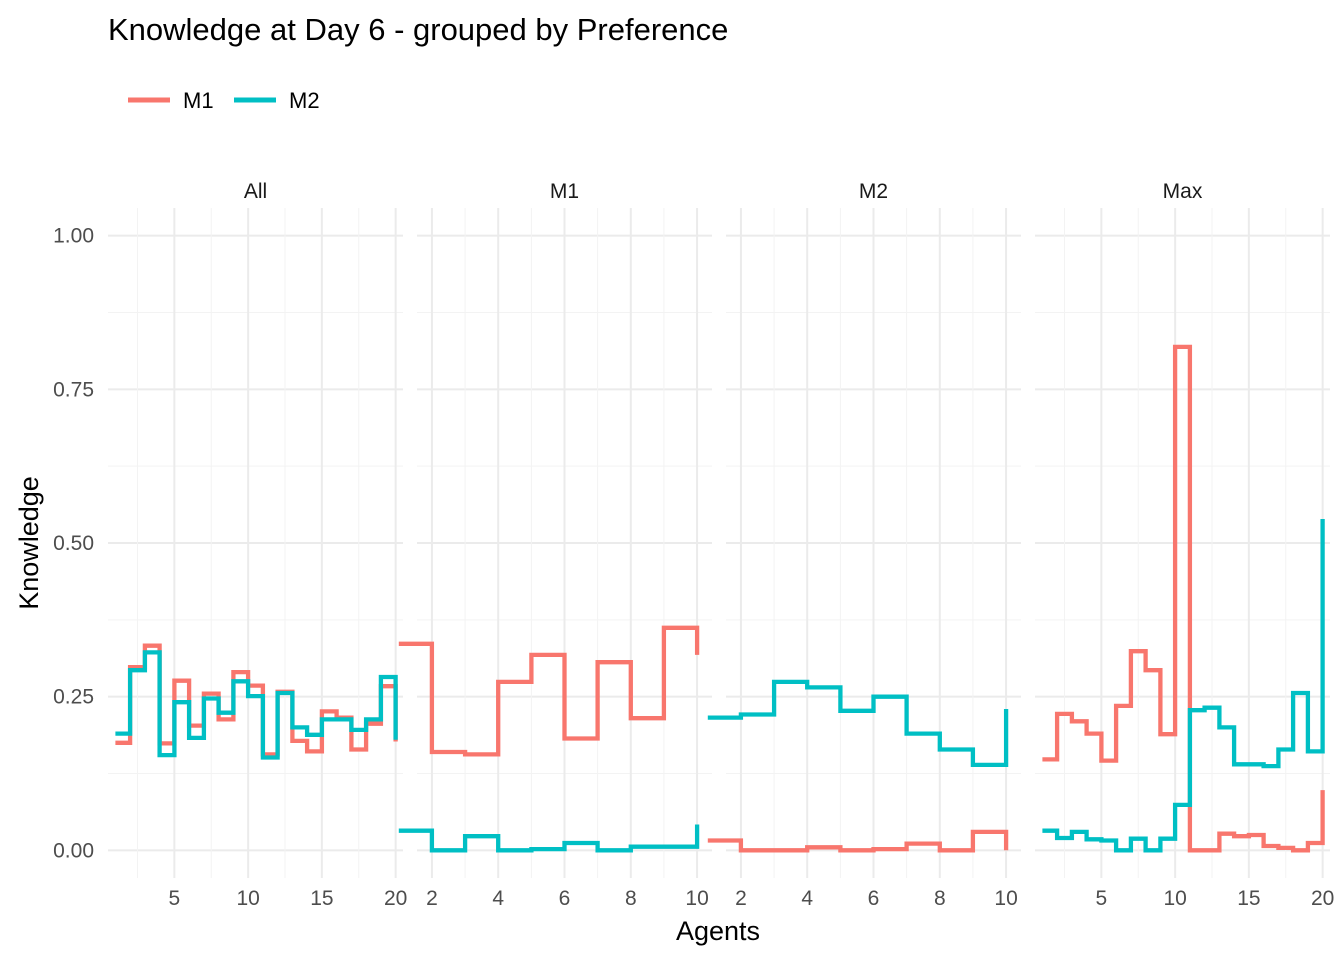 Image resolution: width=1344 pixels, height=960 pixels. Describe the element at coordinates (304, 100) in the screenshot. I see `legend-label-m2: M2` at that location.